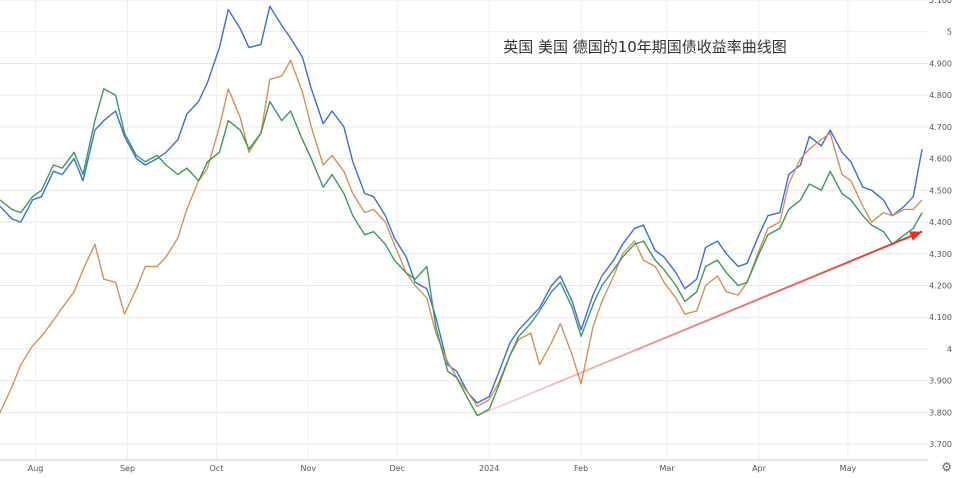  Describe the element at coordinates (668, 468) in the screenshot. I see `x-tick-label: Mar` at that location.